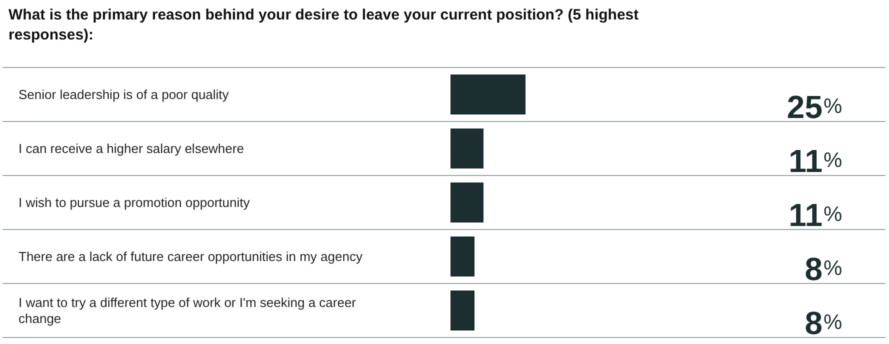 This screenshot has width=889, height=344. Describe the element at coordinates (814, 107) in the screenshot. I see `data-label: 25%` at that location.